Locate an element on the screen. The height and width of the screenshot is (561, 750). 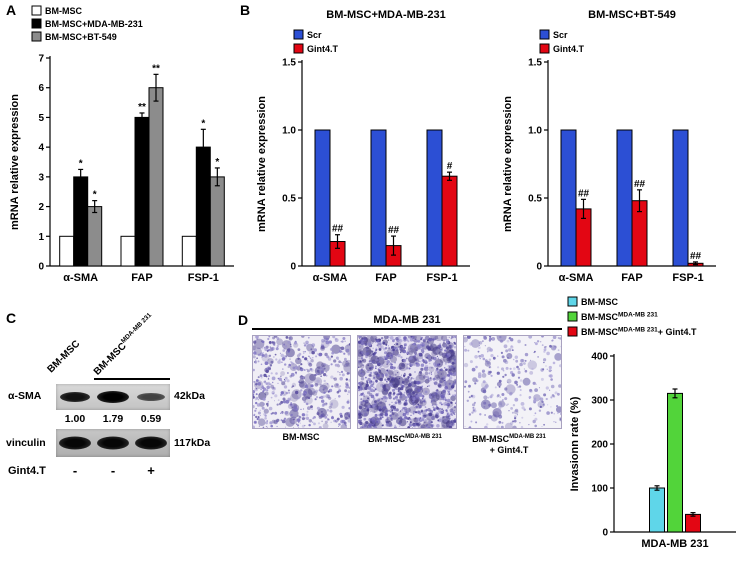
lane-group-underline is located at coordinates (132, 379).